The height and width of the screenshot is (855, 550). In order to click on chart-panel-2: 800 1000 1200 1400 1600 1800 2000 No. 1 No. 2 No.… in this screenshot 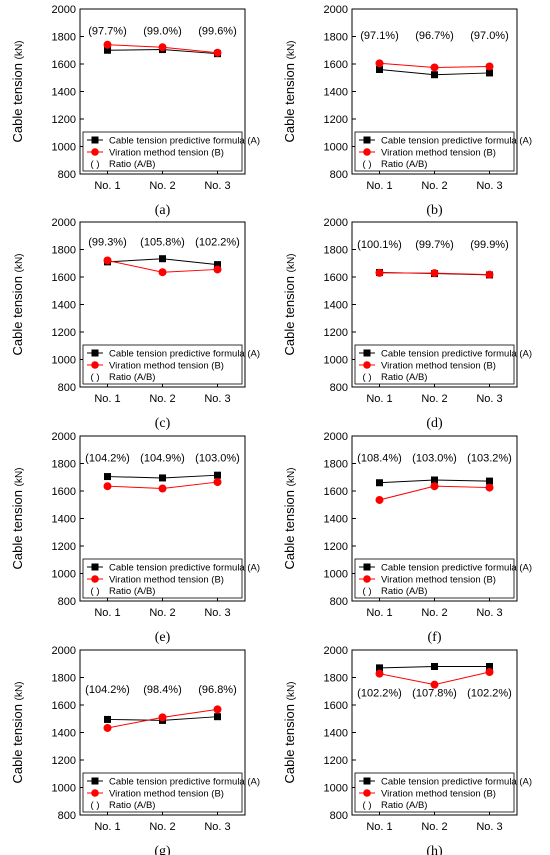, I will do `click(407, 111)`.